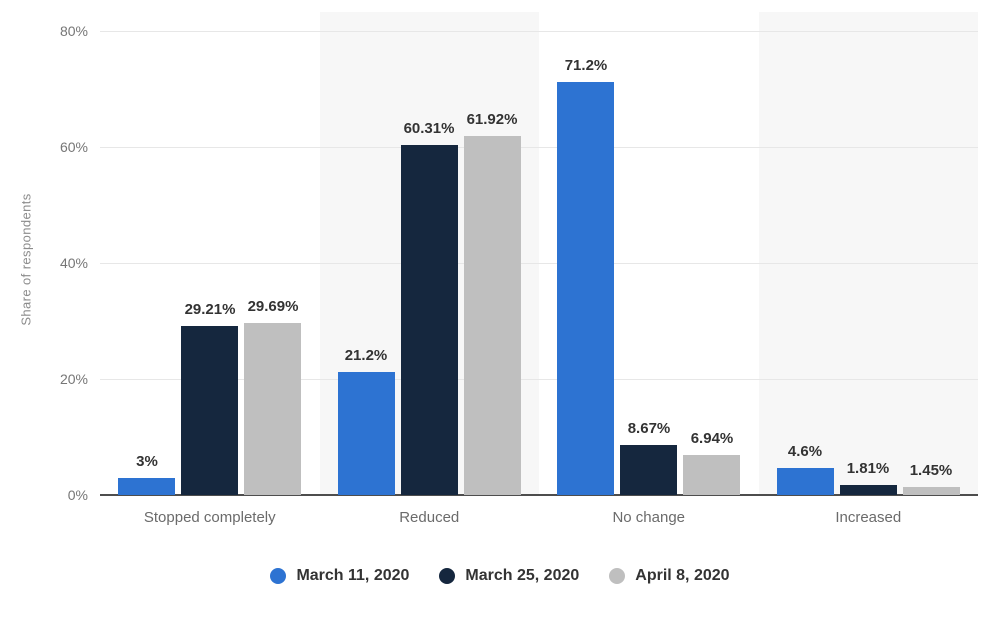  I want to click on bar-value-label: 29.69%, so click(273, 306).